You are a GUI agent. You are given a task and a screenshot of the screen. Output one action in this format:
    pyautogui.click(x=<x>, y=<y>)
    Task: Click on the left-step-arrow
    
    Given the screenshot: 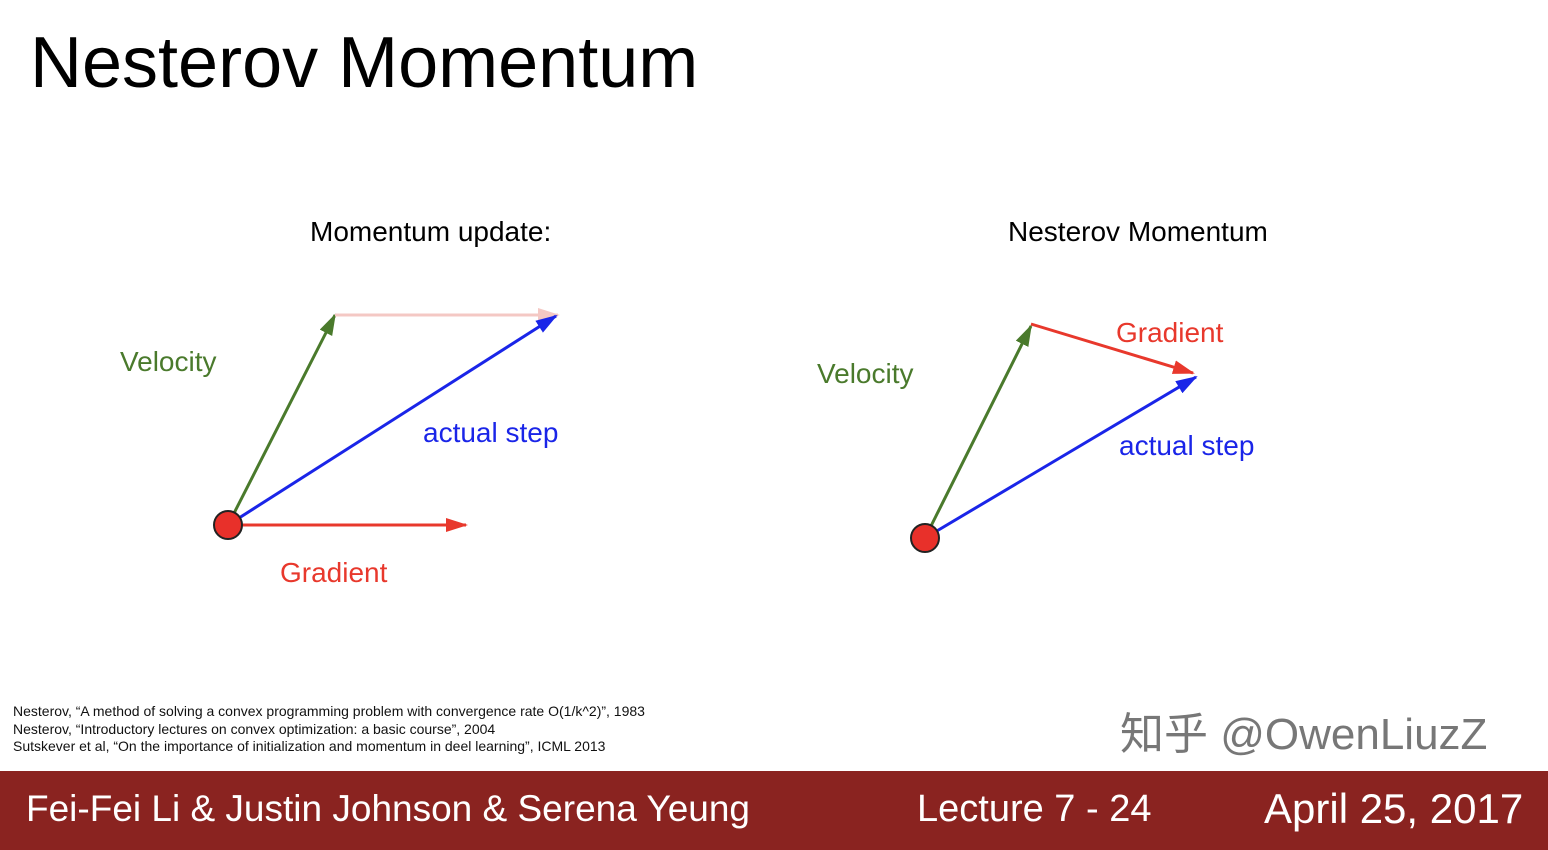 What is the action you would take?
    pyautogui.click(x=392, y=420)
    